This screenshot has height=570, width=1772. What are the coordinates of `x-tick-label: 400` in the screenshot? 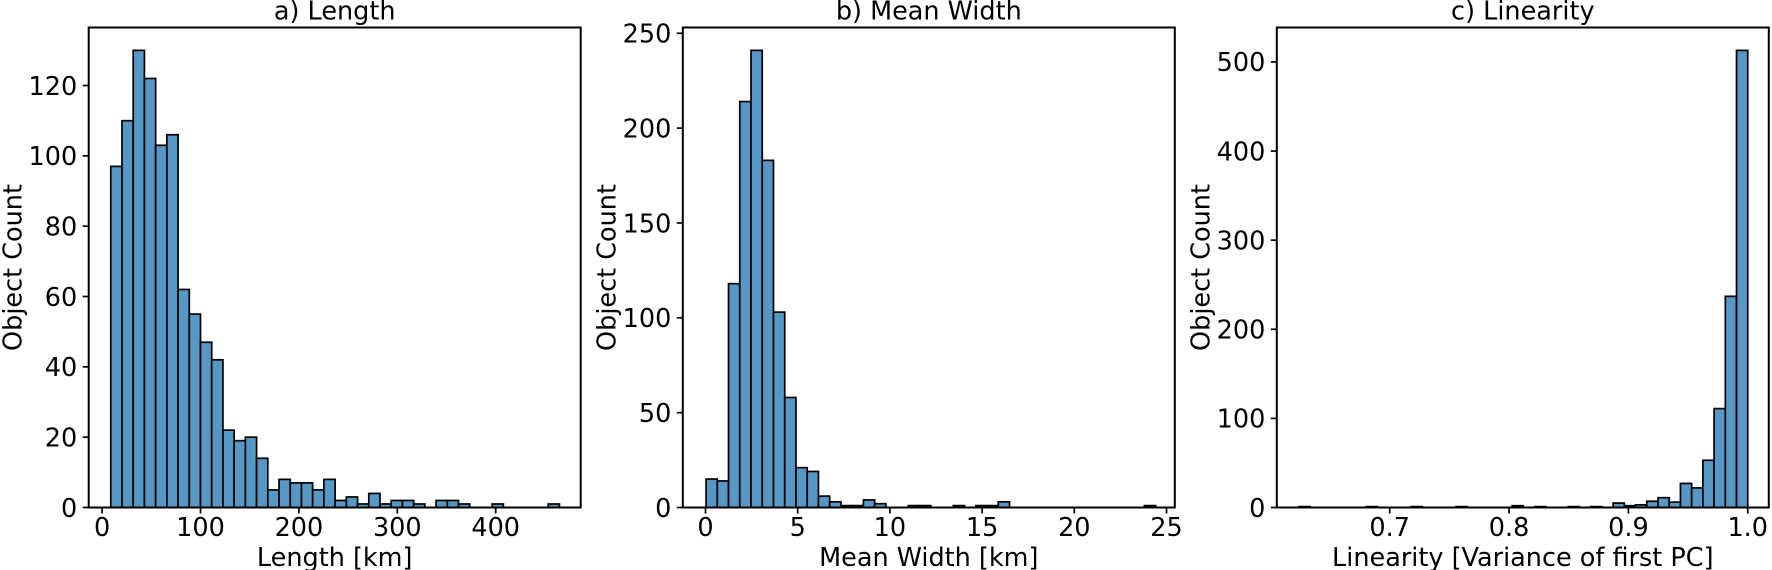 It's located at (495, 528).